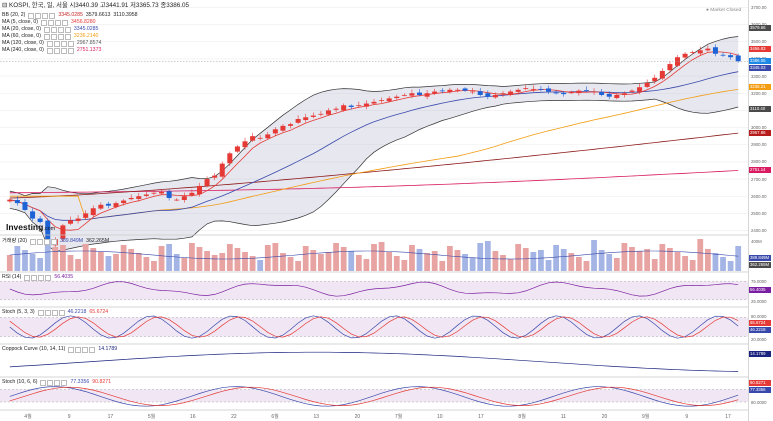 The image size is (773, 421). What do you see at coordinates (38, 277) in the screenshot?
I see `legend-rsi: RSI (14) 56.4035` at bounding box center [38, 277].